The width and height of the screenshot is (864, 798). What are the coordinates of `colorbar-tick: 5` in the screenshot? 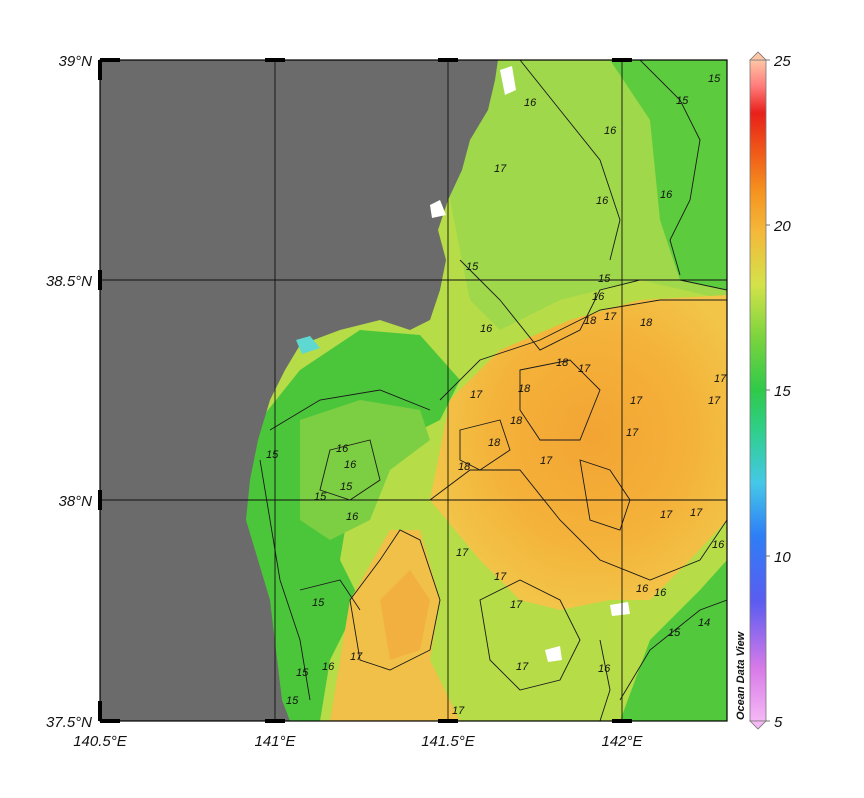 It's located at (778, 722).